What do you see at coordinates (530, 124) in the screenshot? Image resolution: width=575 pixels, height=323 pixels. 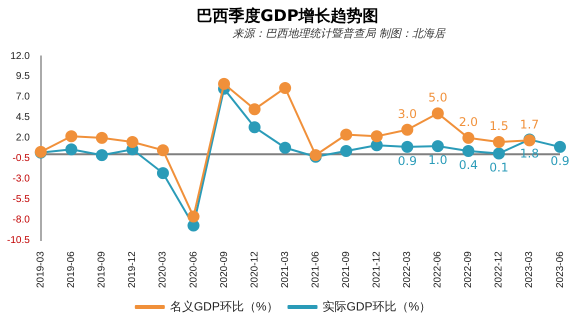 I see `data-label: 1.7` at bounding box center [530, 124].